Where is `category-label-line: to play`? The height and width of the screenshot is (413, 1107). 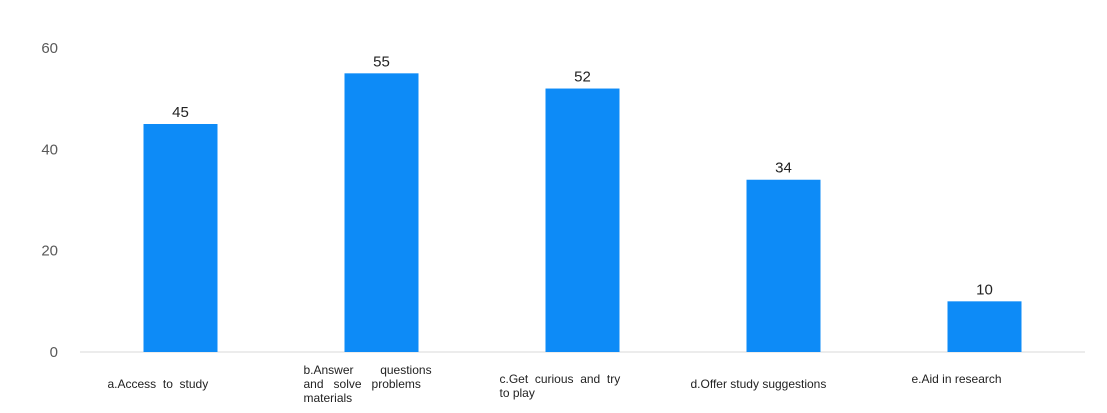 category-label-line: to play is located at coordinates (517, 393).